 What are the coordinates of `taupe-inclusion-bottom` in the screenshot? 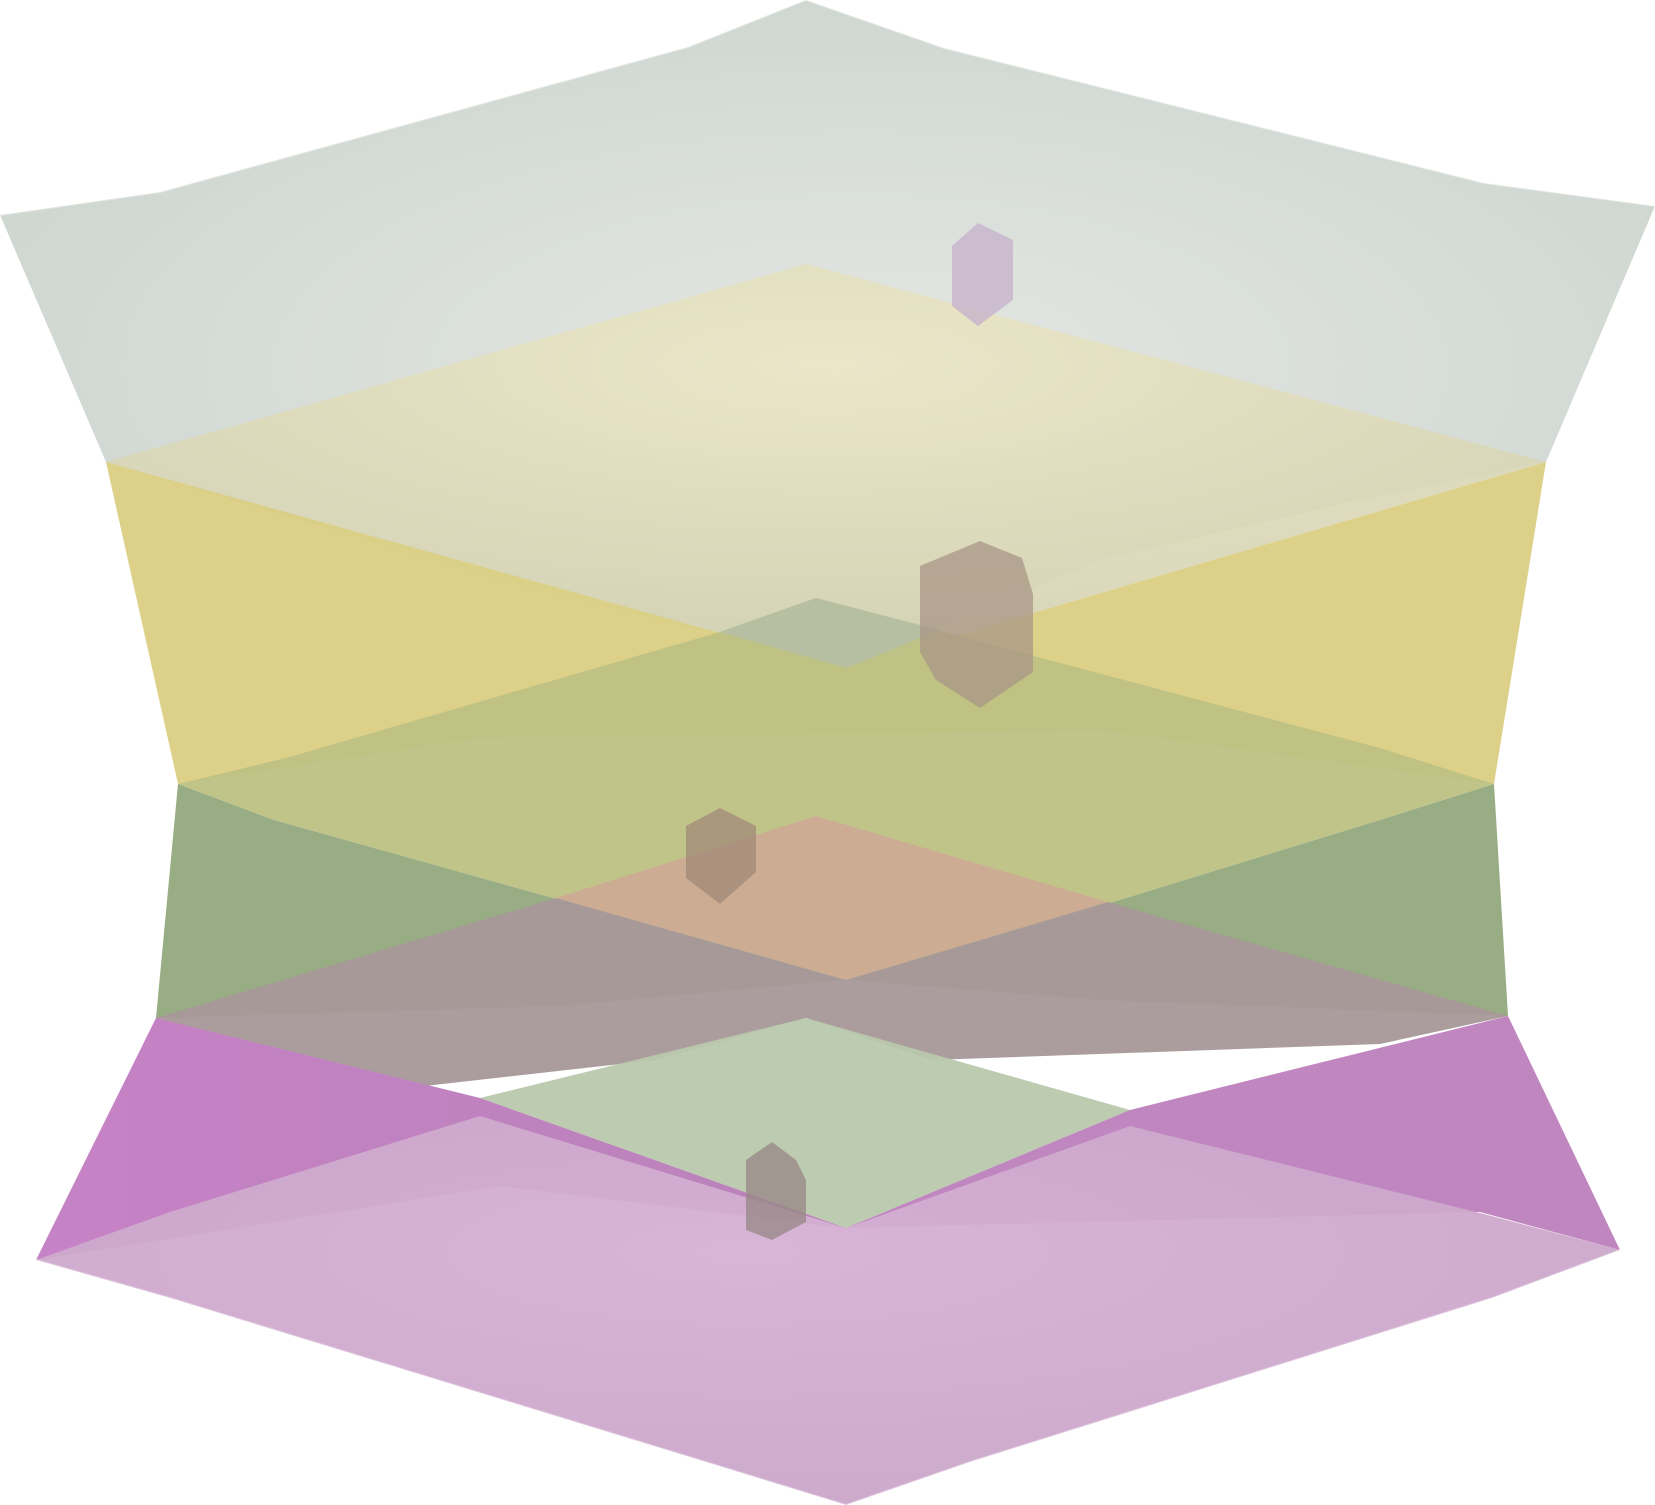 It's located at (776, 1191).